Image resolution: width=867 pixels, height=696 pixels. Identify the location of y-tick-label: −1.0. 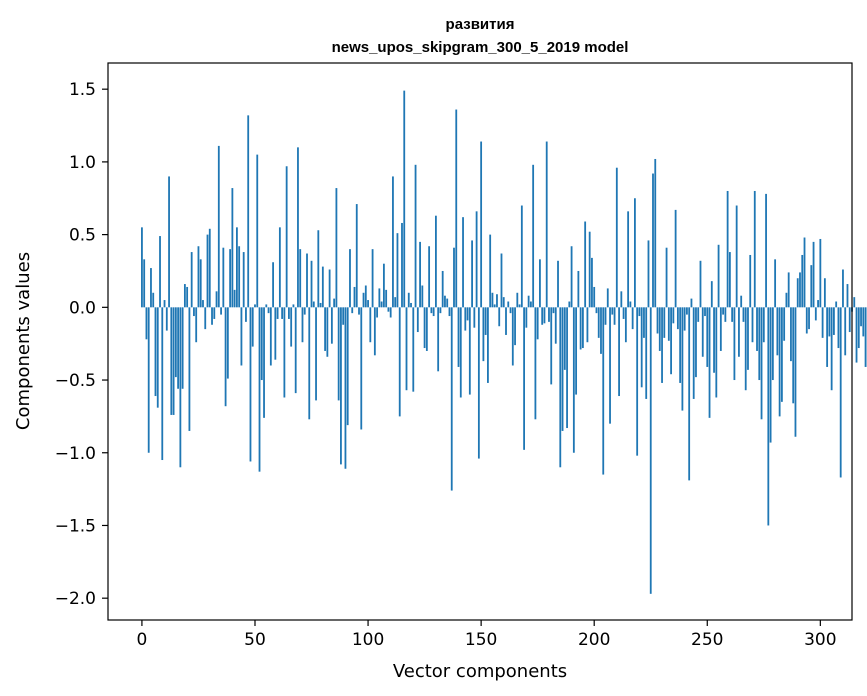
(75, 454).